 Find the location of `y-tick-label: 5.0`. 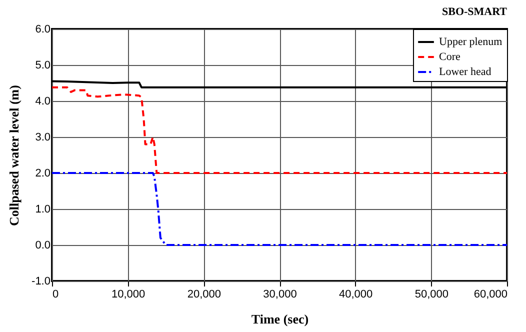

y-tick-label: 5.0 is located at coordinates (42, 66).